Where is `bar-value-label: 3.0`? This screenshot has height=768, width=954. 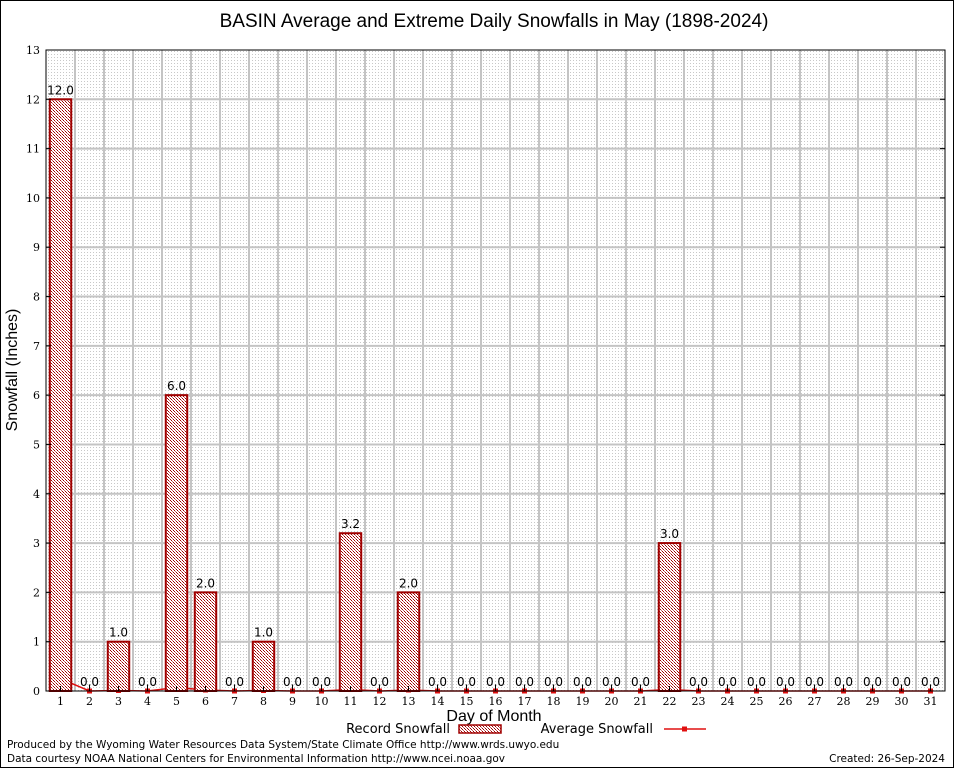 bar-value-label: 3.0 is located at coordinates (669, 534).